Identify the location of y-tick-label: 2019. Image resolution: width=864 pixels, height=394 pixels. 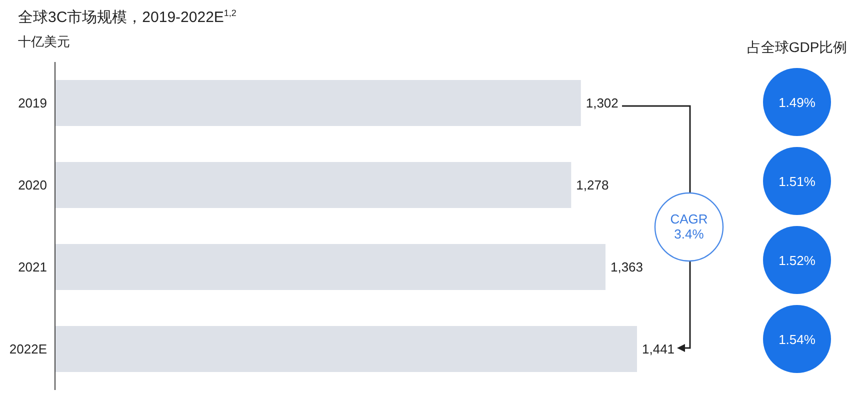
(32, 103).